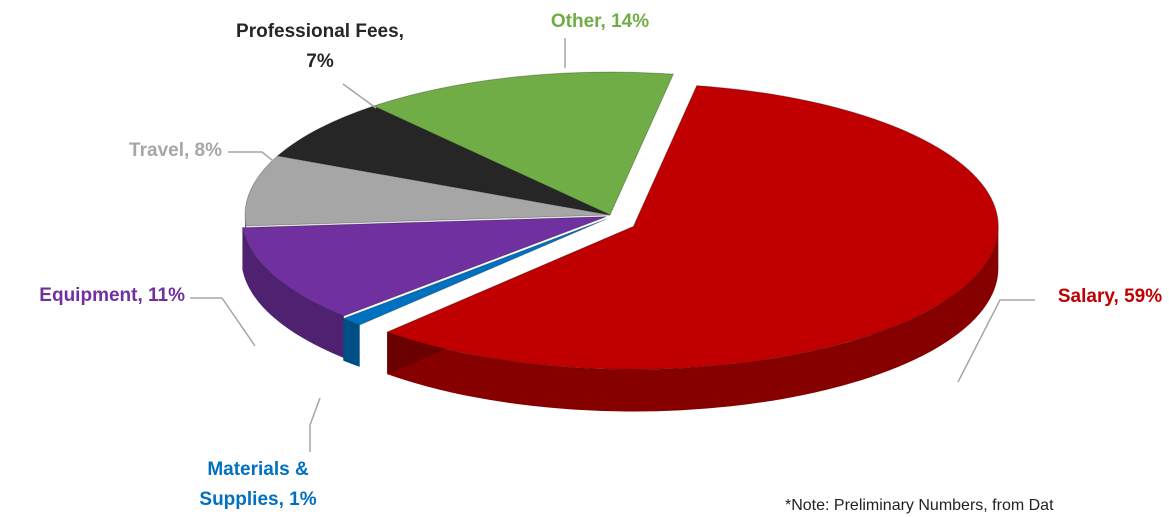 The image size is (1169, 517). What do you see at coordinates (112, 295) in the screenshot?
I see `data-label: Equipment, 11%` at bounding box center [112, 295].